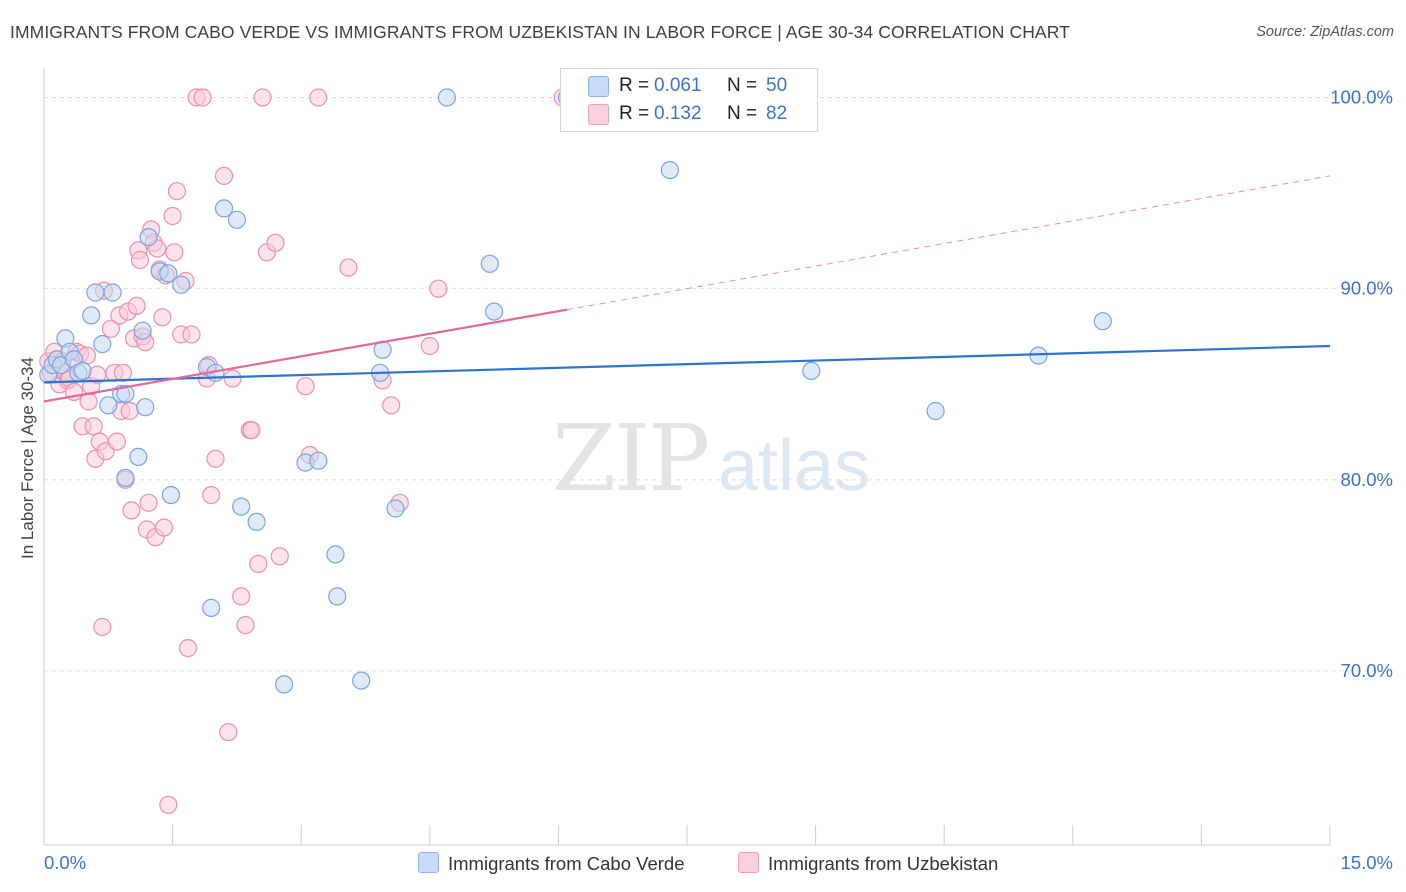 This screenshot has width=1406, height=892. I want to click on source-value: ZipAtlas.com, so click(1352, 32).